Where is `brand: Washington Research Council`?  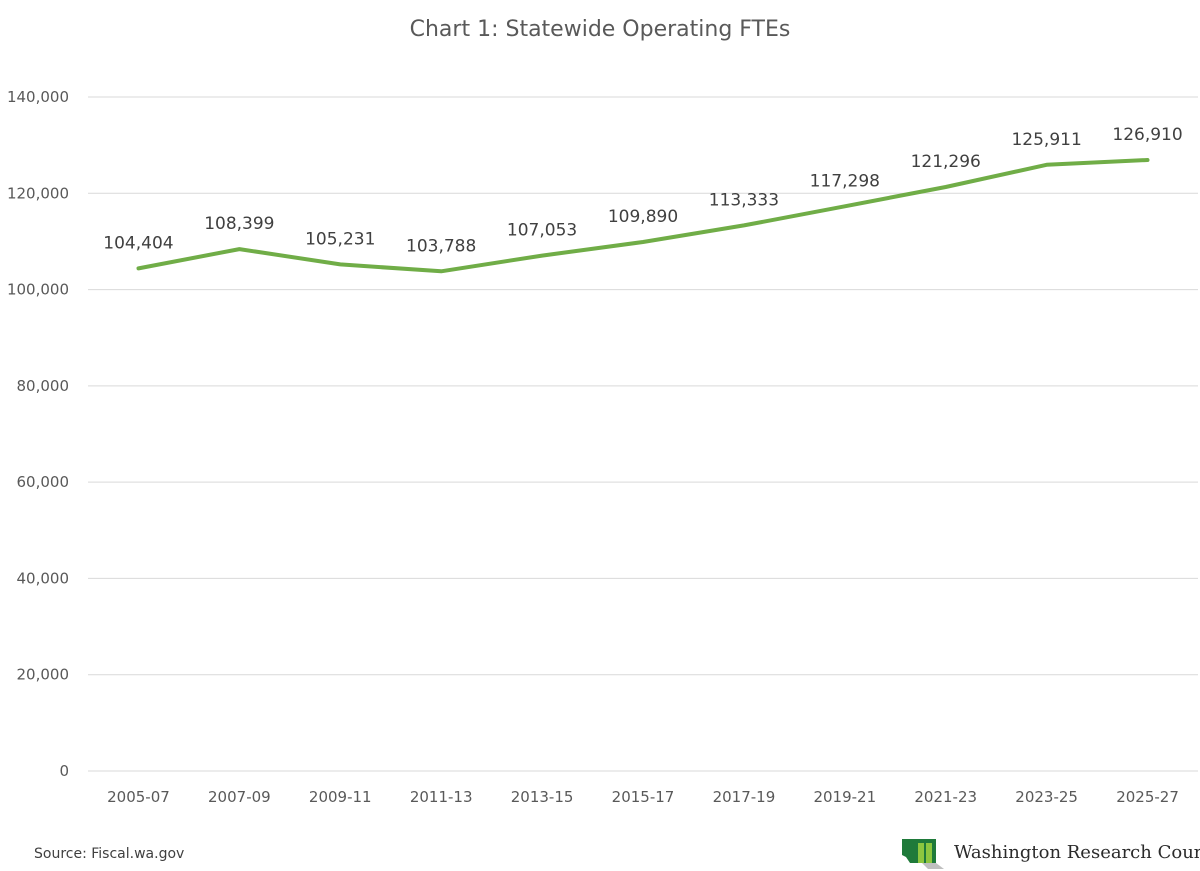
brand: Washington Research Council is located at coordinates (1050, 852).